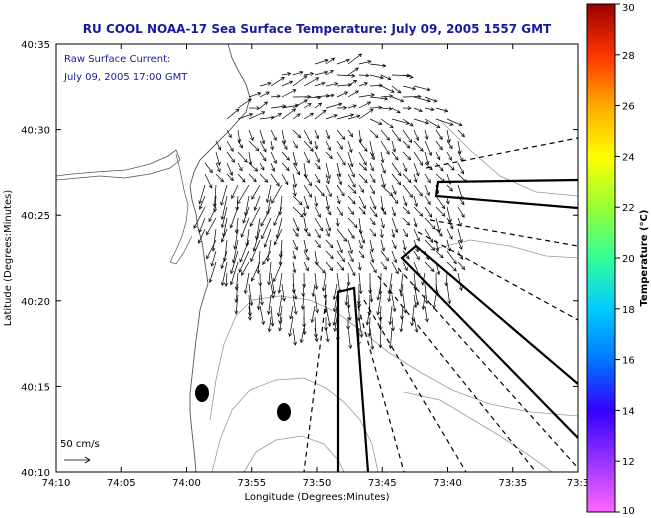 This screenshot has width=651, height=518. What do you see at coordinates (220, 258) in the screenshot?
I see `coastline` at bounding box center [220, 258].